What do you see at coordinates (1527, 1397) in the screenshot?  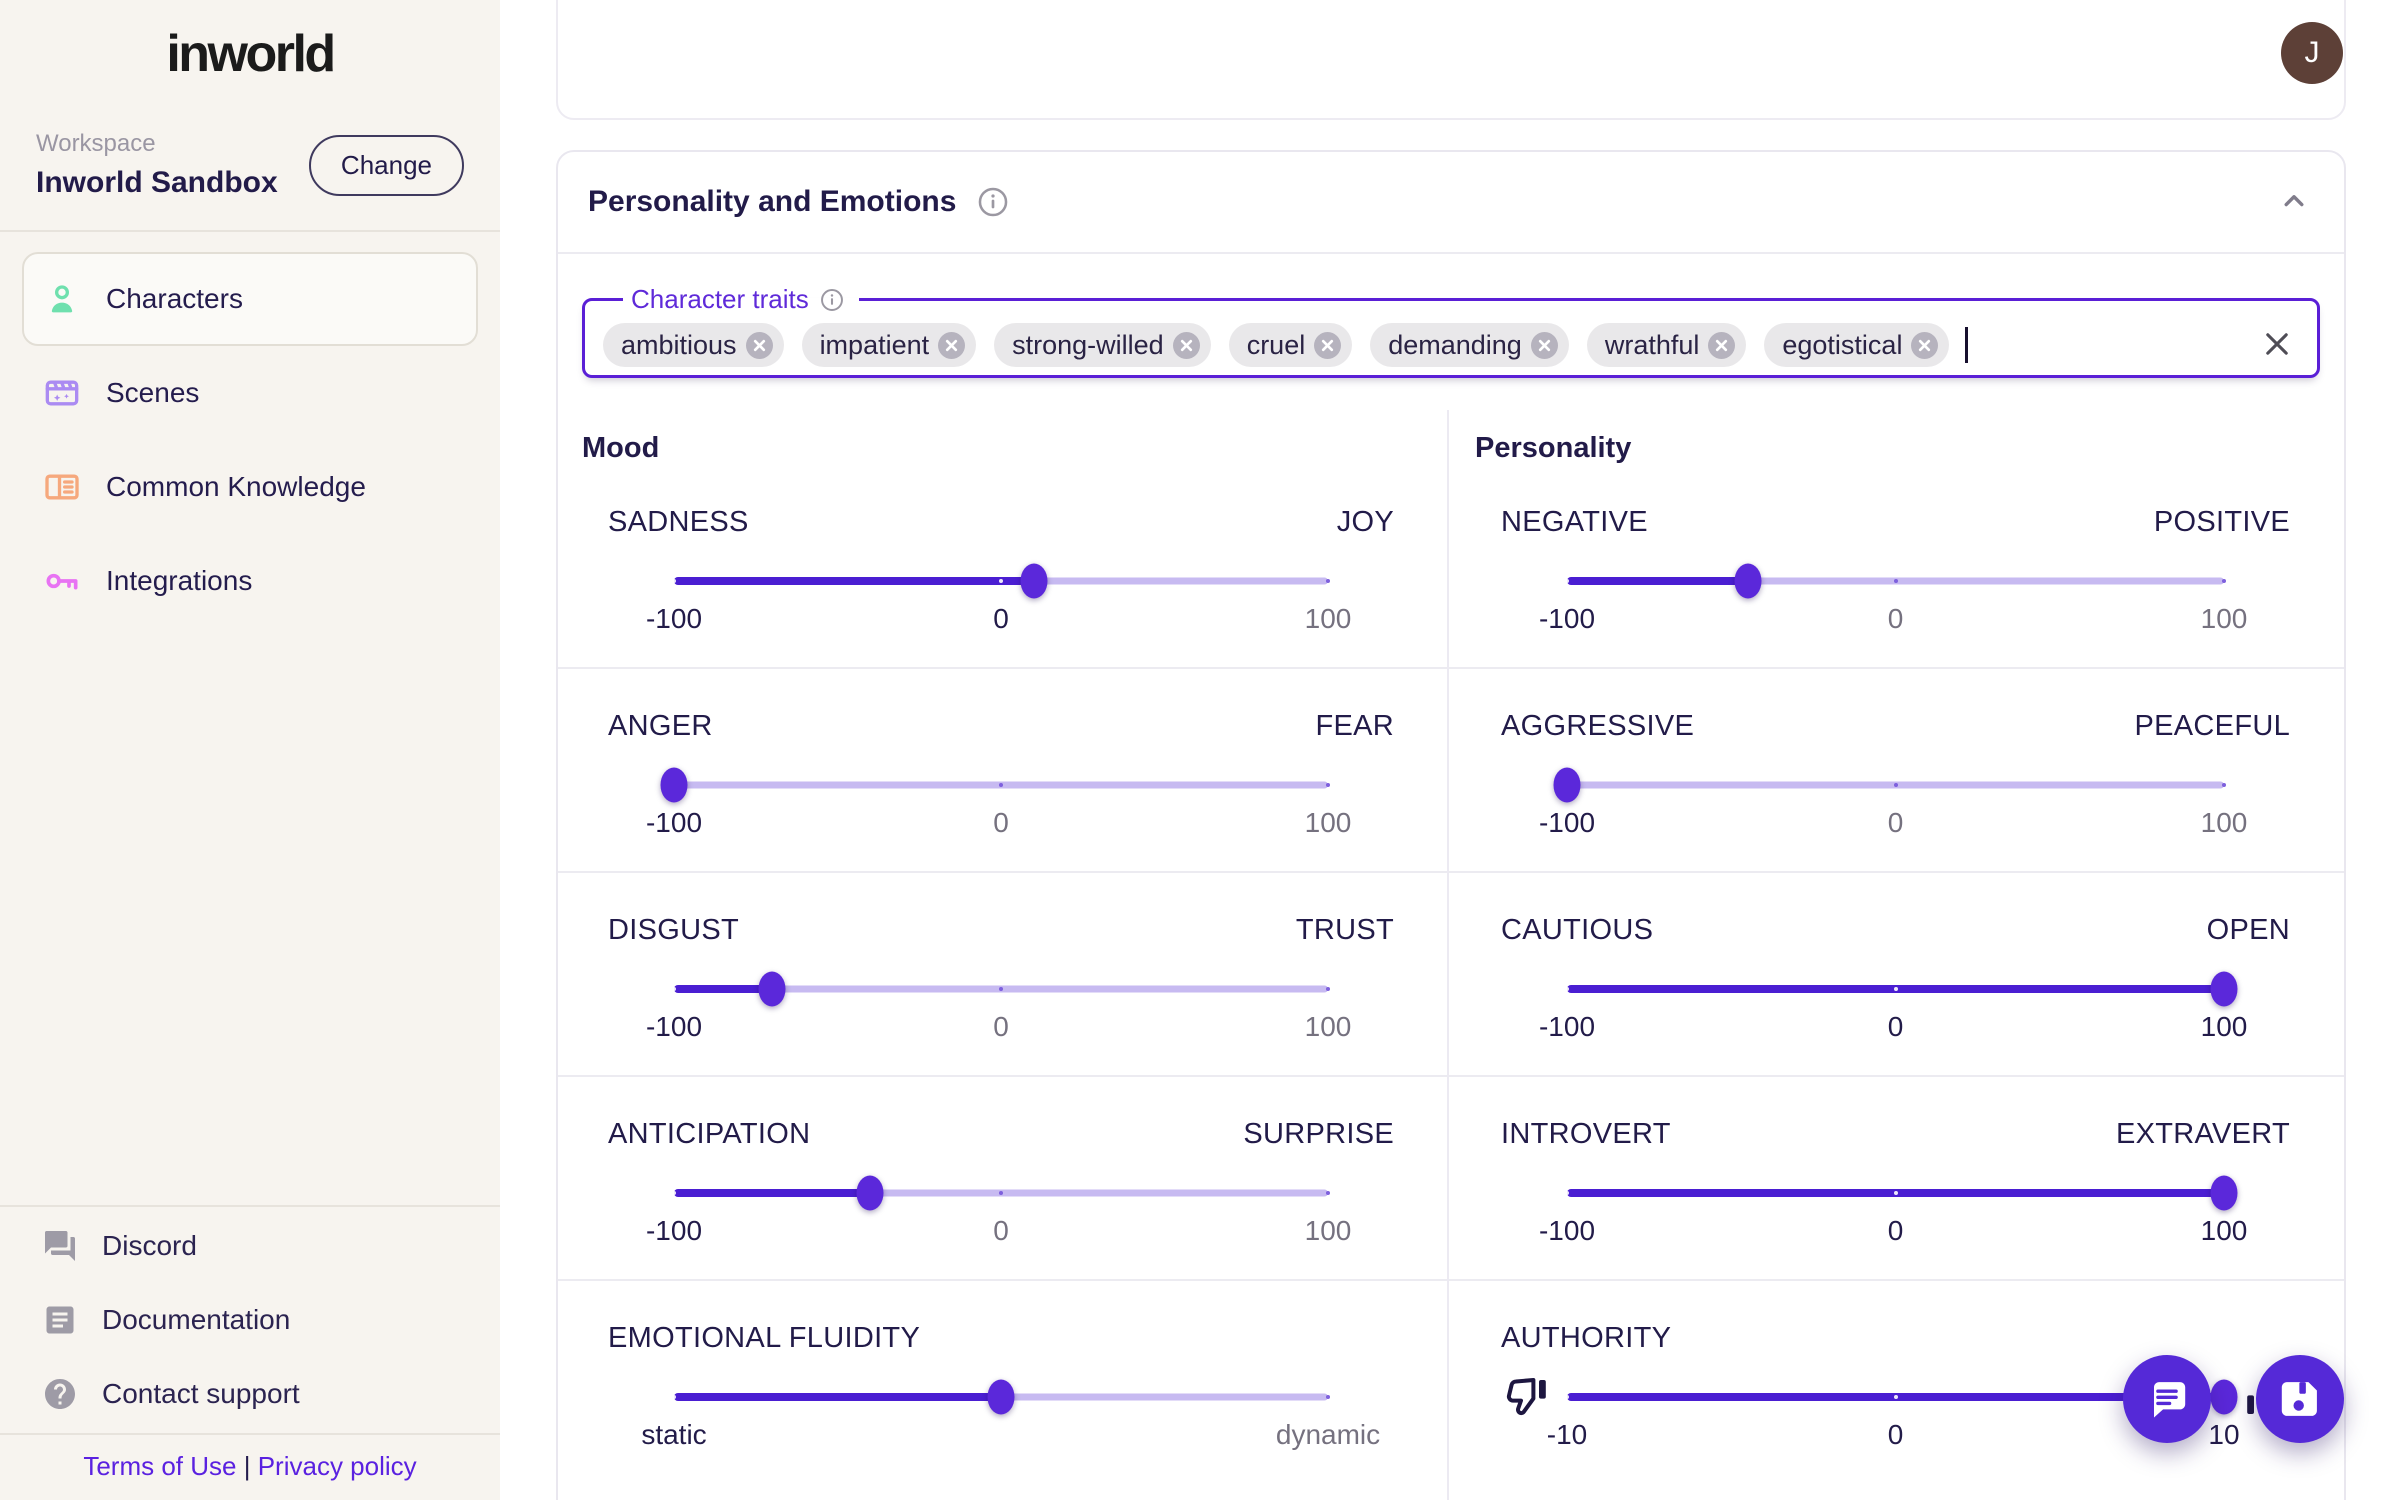 I see `thumbs-down-icon` at bounding box center [1527, 1397].